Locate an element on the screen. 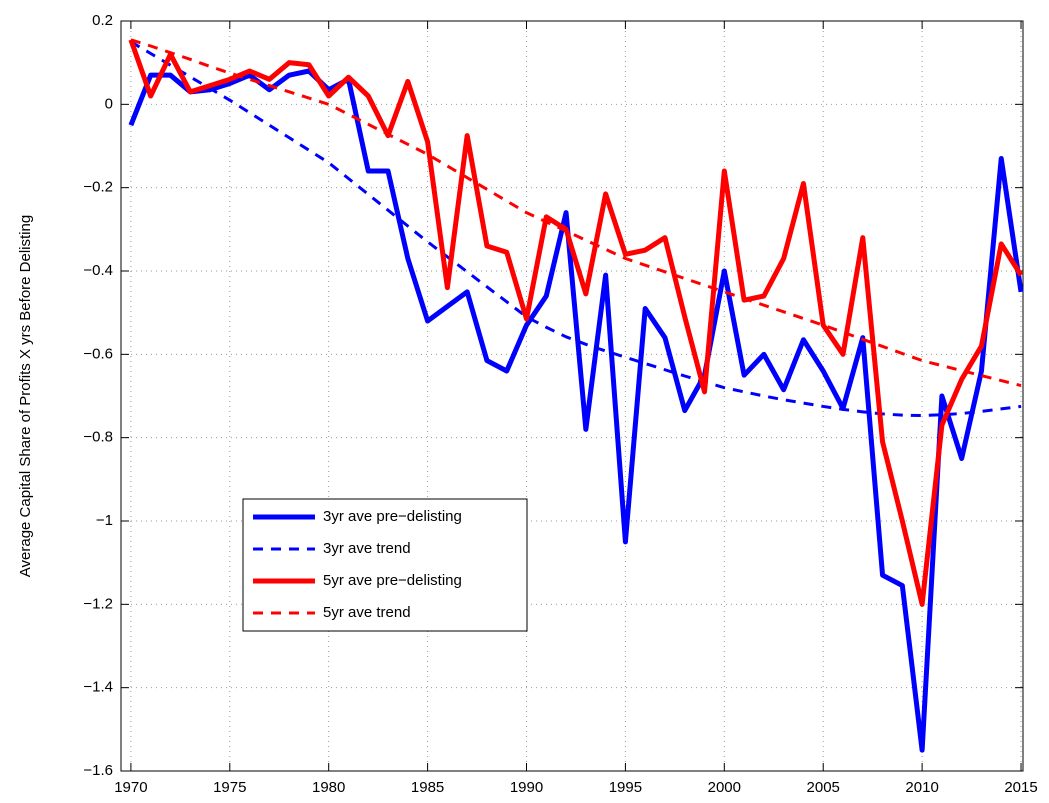 This screenshot has width=1049, height=803. y-tick-label: −0.8 is located at coordinates (98, 437).